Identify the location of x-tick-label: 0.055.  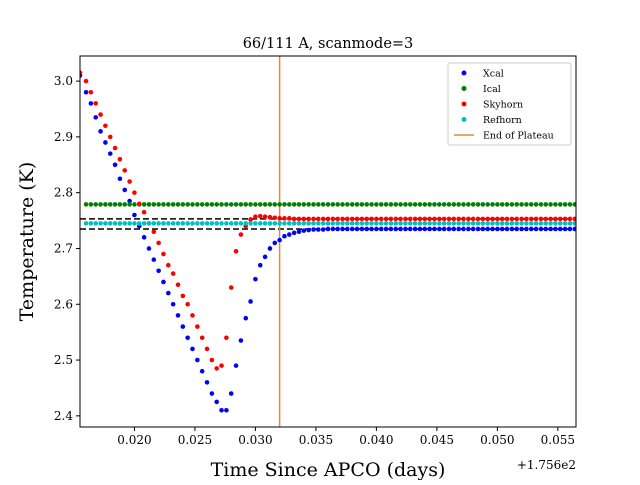
(558, 440).